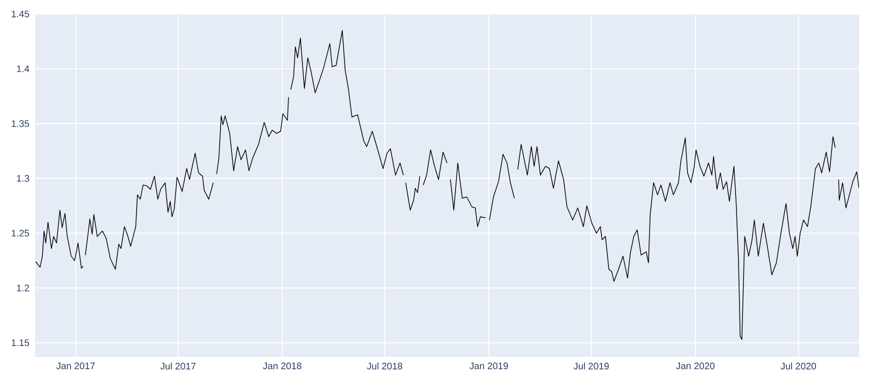  Describe the element at coordinates (23, 69) in the screenshot. I see `y-tick-label: 1.4` at that location.